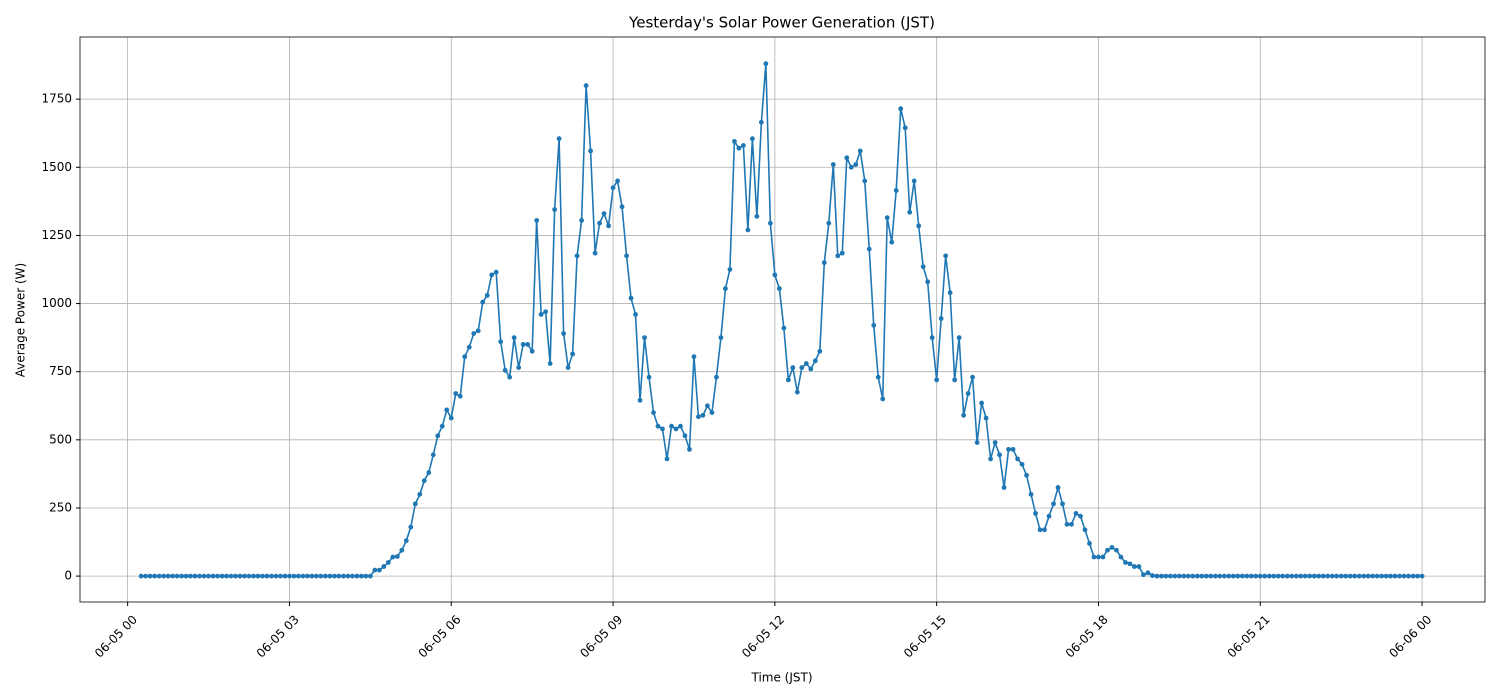 The image size is (1500, 700). Describe the element at coordinates (56, 167) in the screenshot. I see `y-tick-label: 1500` at that location.